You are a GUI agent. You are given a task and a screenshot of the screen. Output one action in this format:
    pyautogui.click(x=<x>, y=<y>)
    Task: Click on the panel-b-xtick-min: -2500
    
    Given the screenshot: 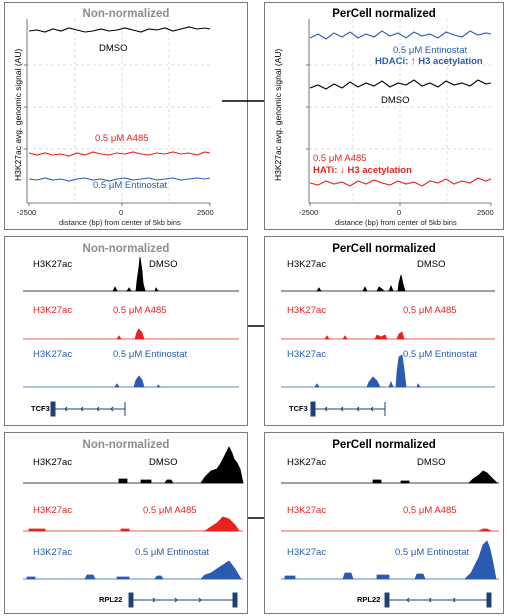 What is the action you would take?
    pyautogui.click(x=309, y=212)
    